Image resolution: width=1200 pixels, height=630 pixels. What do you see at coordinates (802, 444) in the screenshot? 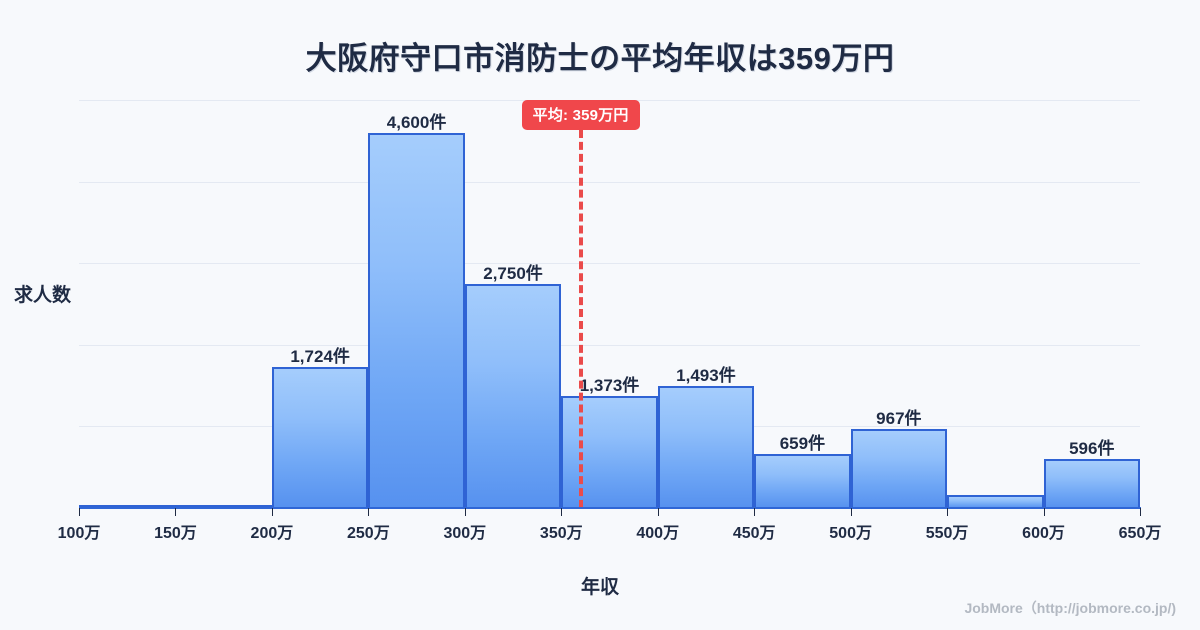
I see `bar-value-label: 659件` at bounding box center [802, 444].